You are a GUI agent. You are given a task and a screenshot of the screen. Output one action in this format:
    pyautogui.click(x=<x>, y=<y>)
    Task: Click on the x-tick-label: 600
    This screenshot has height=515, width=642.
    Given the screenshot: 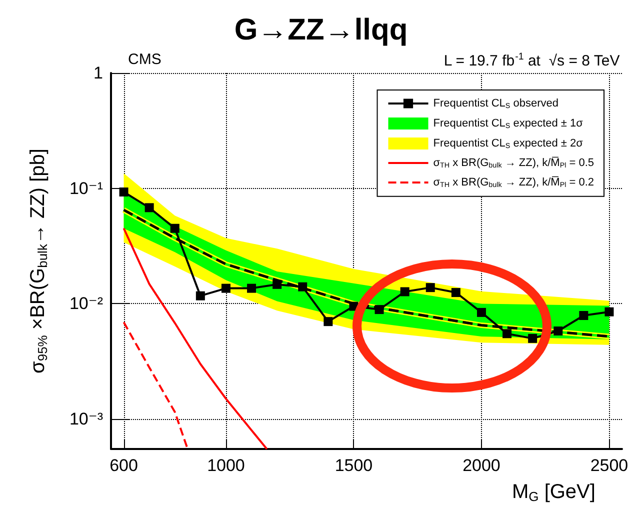 What is the action you would take?
    pyautogui.click(x=124, y=465)
    